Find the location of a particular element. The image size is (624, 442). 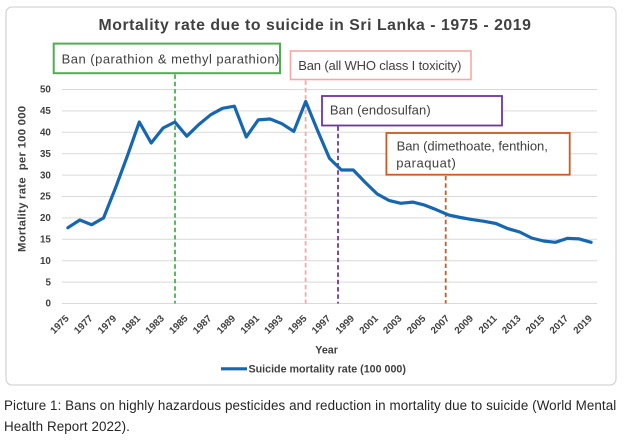

svg-text: 45 is located at coordinates (45, 111).